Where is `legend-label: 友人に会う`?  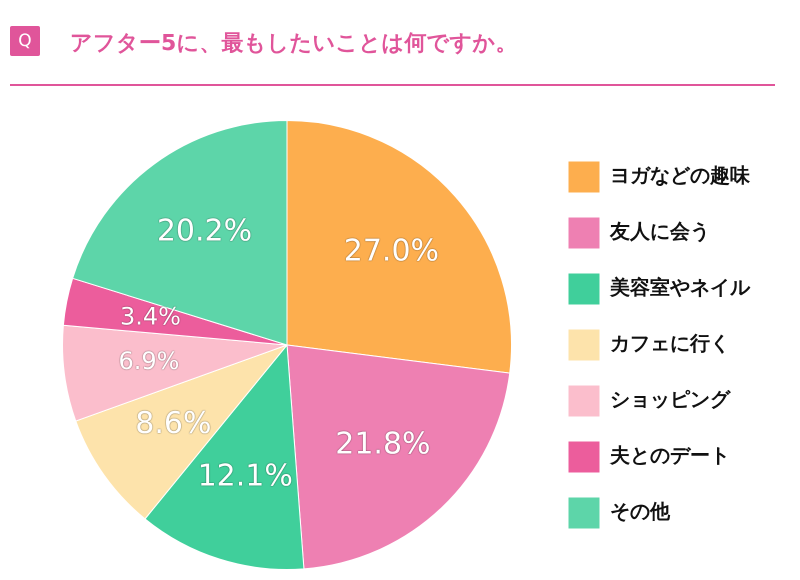
legend-label: 友人に会う is located at coordinates (659, 231).